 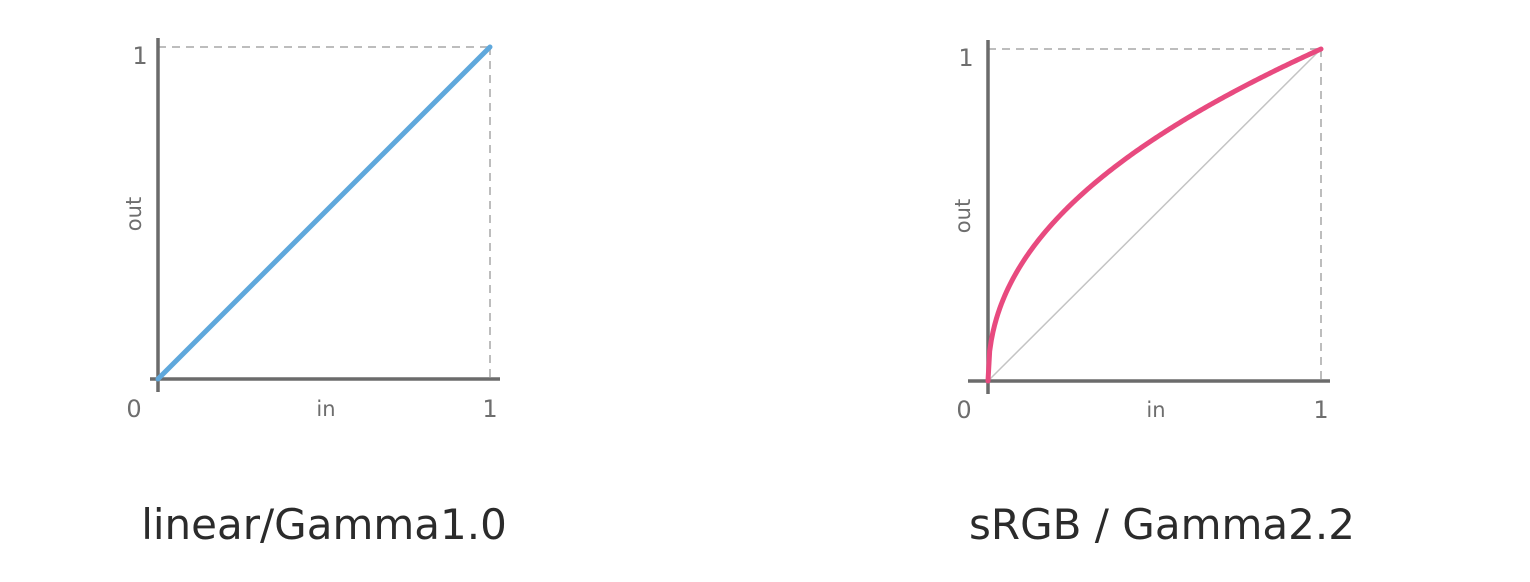 I want to click on chart-caption: sRGB / Gamma2.2, so click(x=1162, y=524).